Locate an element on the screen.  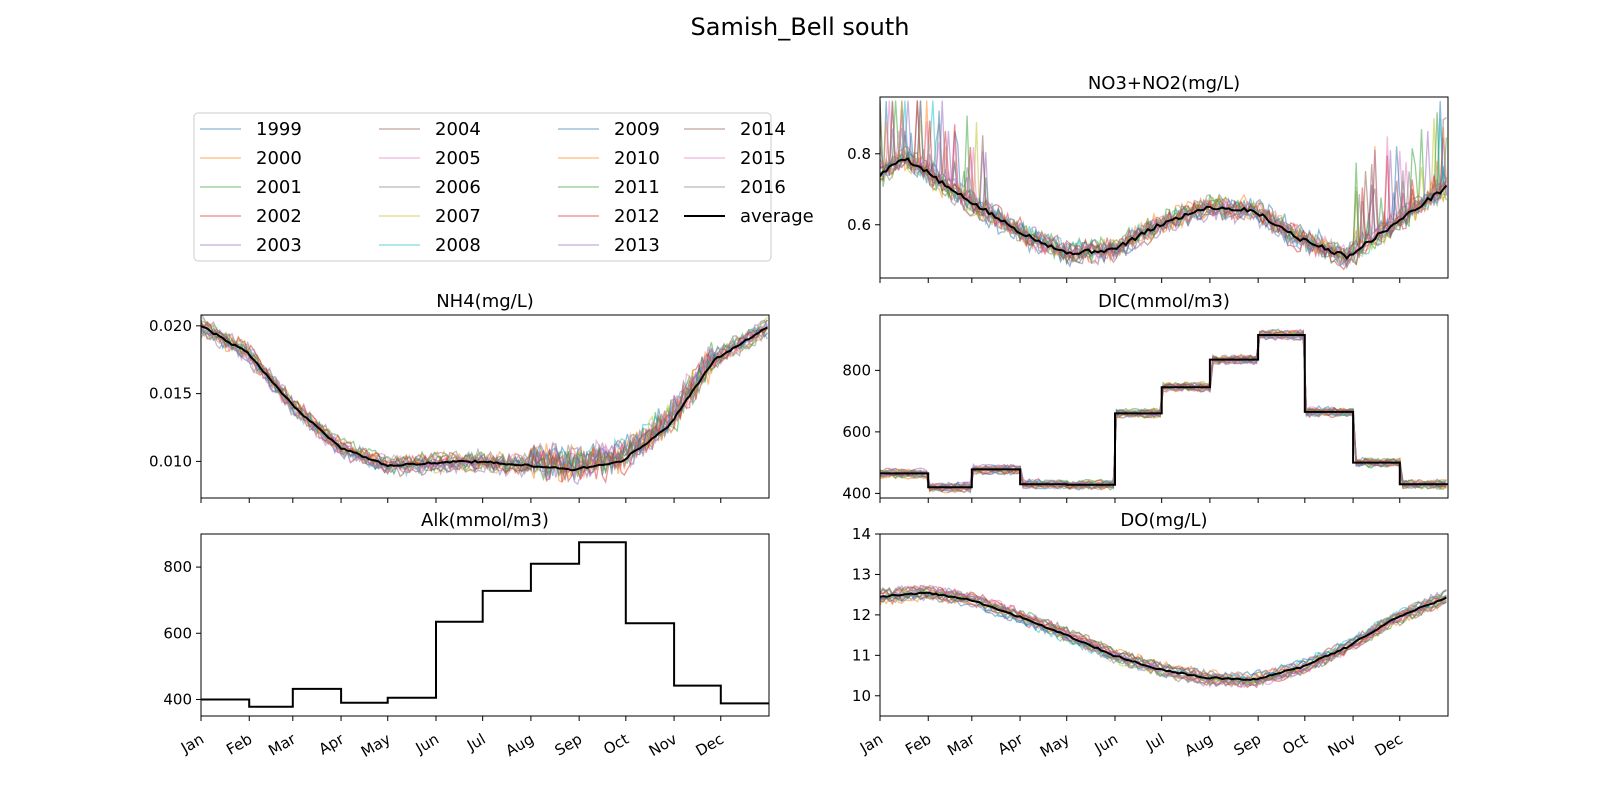
series-nh4-average is located at coordinates (484, 398).